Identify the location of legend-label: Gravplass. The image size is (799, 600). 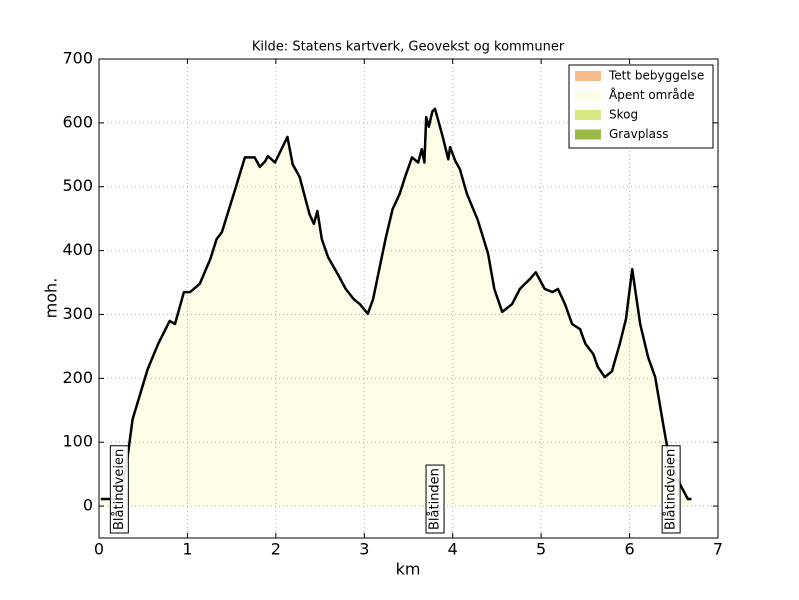
(639, 134).